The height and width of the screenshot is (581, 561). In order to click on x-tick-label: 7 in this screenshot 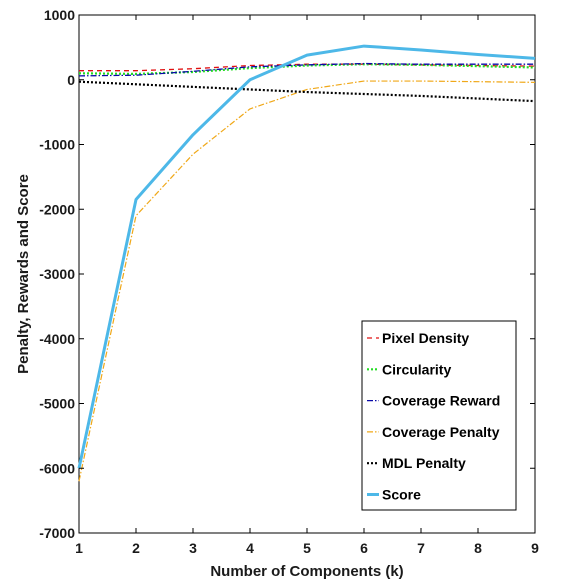, I will do `click(421, 548)`.